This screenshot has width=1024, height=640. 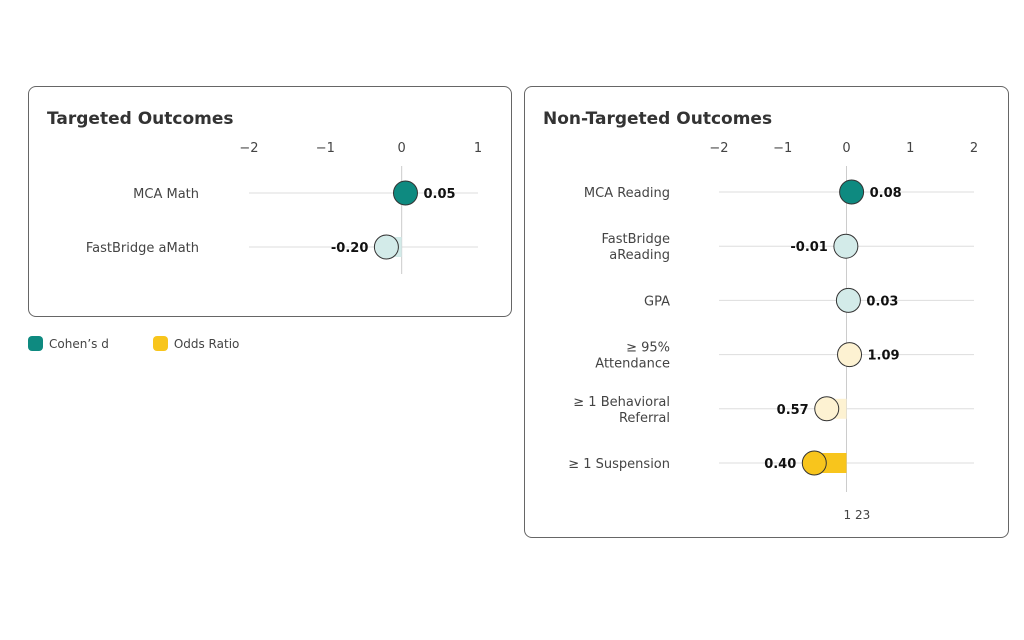 I want to click on row-label: Attendance, so click(x=632, y=364).